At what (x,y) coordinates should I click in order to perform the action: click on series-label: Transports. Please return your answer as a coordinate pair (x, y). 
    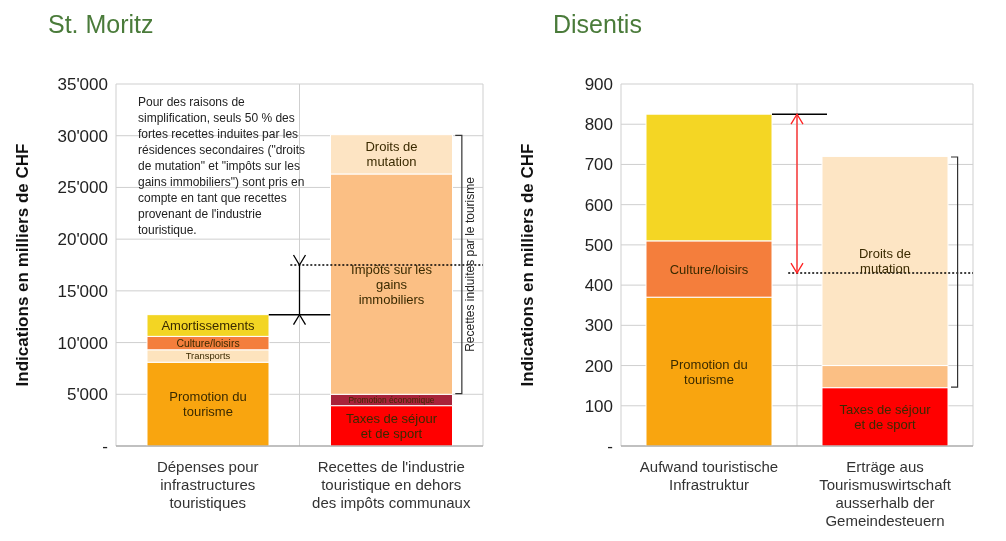
    Looking at the image, I should click on (208, 356).